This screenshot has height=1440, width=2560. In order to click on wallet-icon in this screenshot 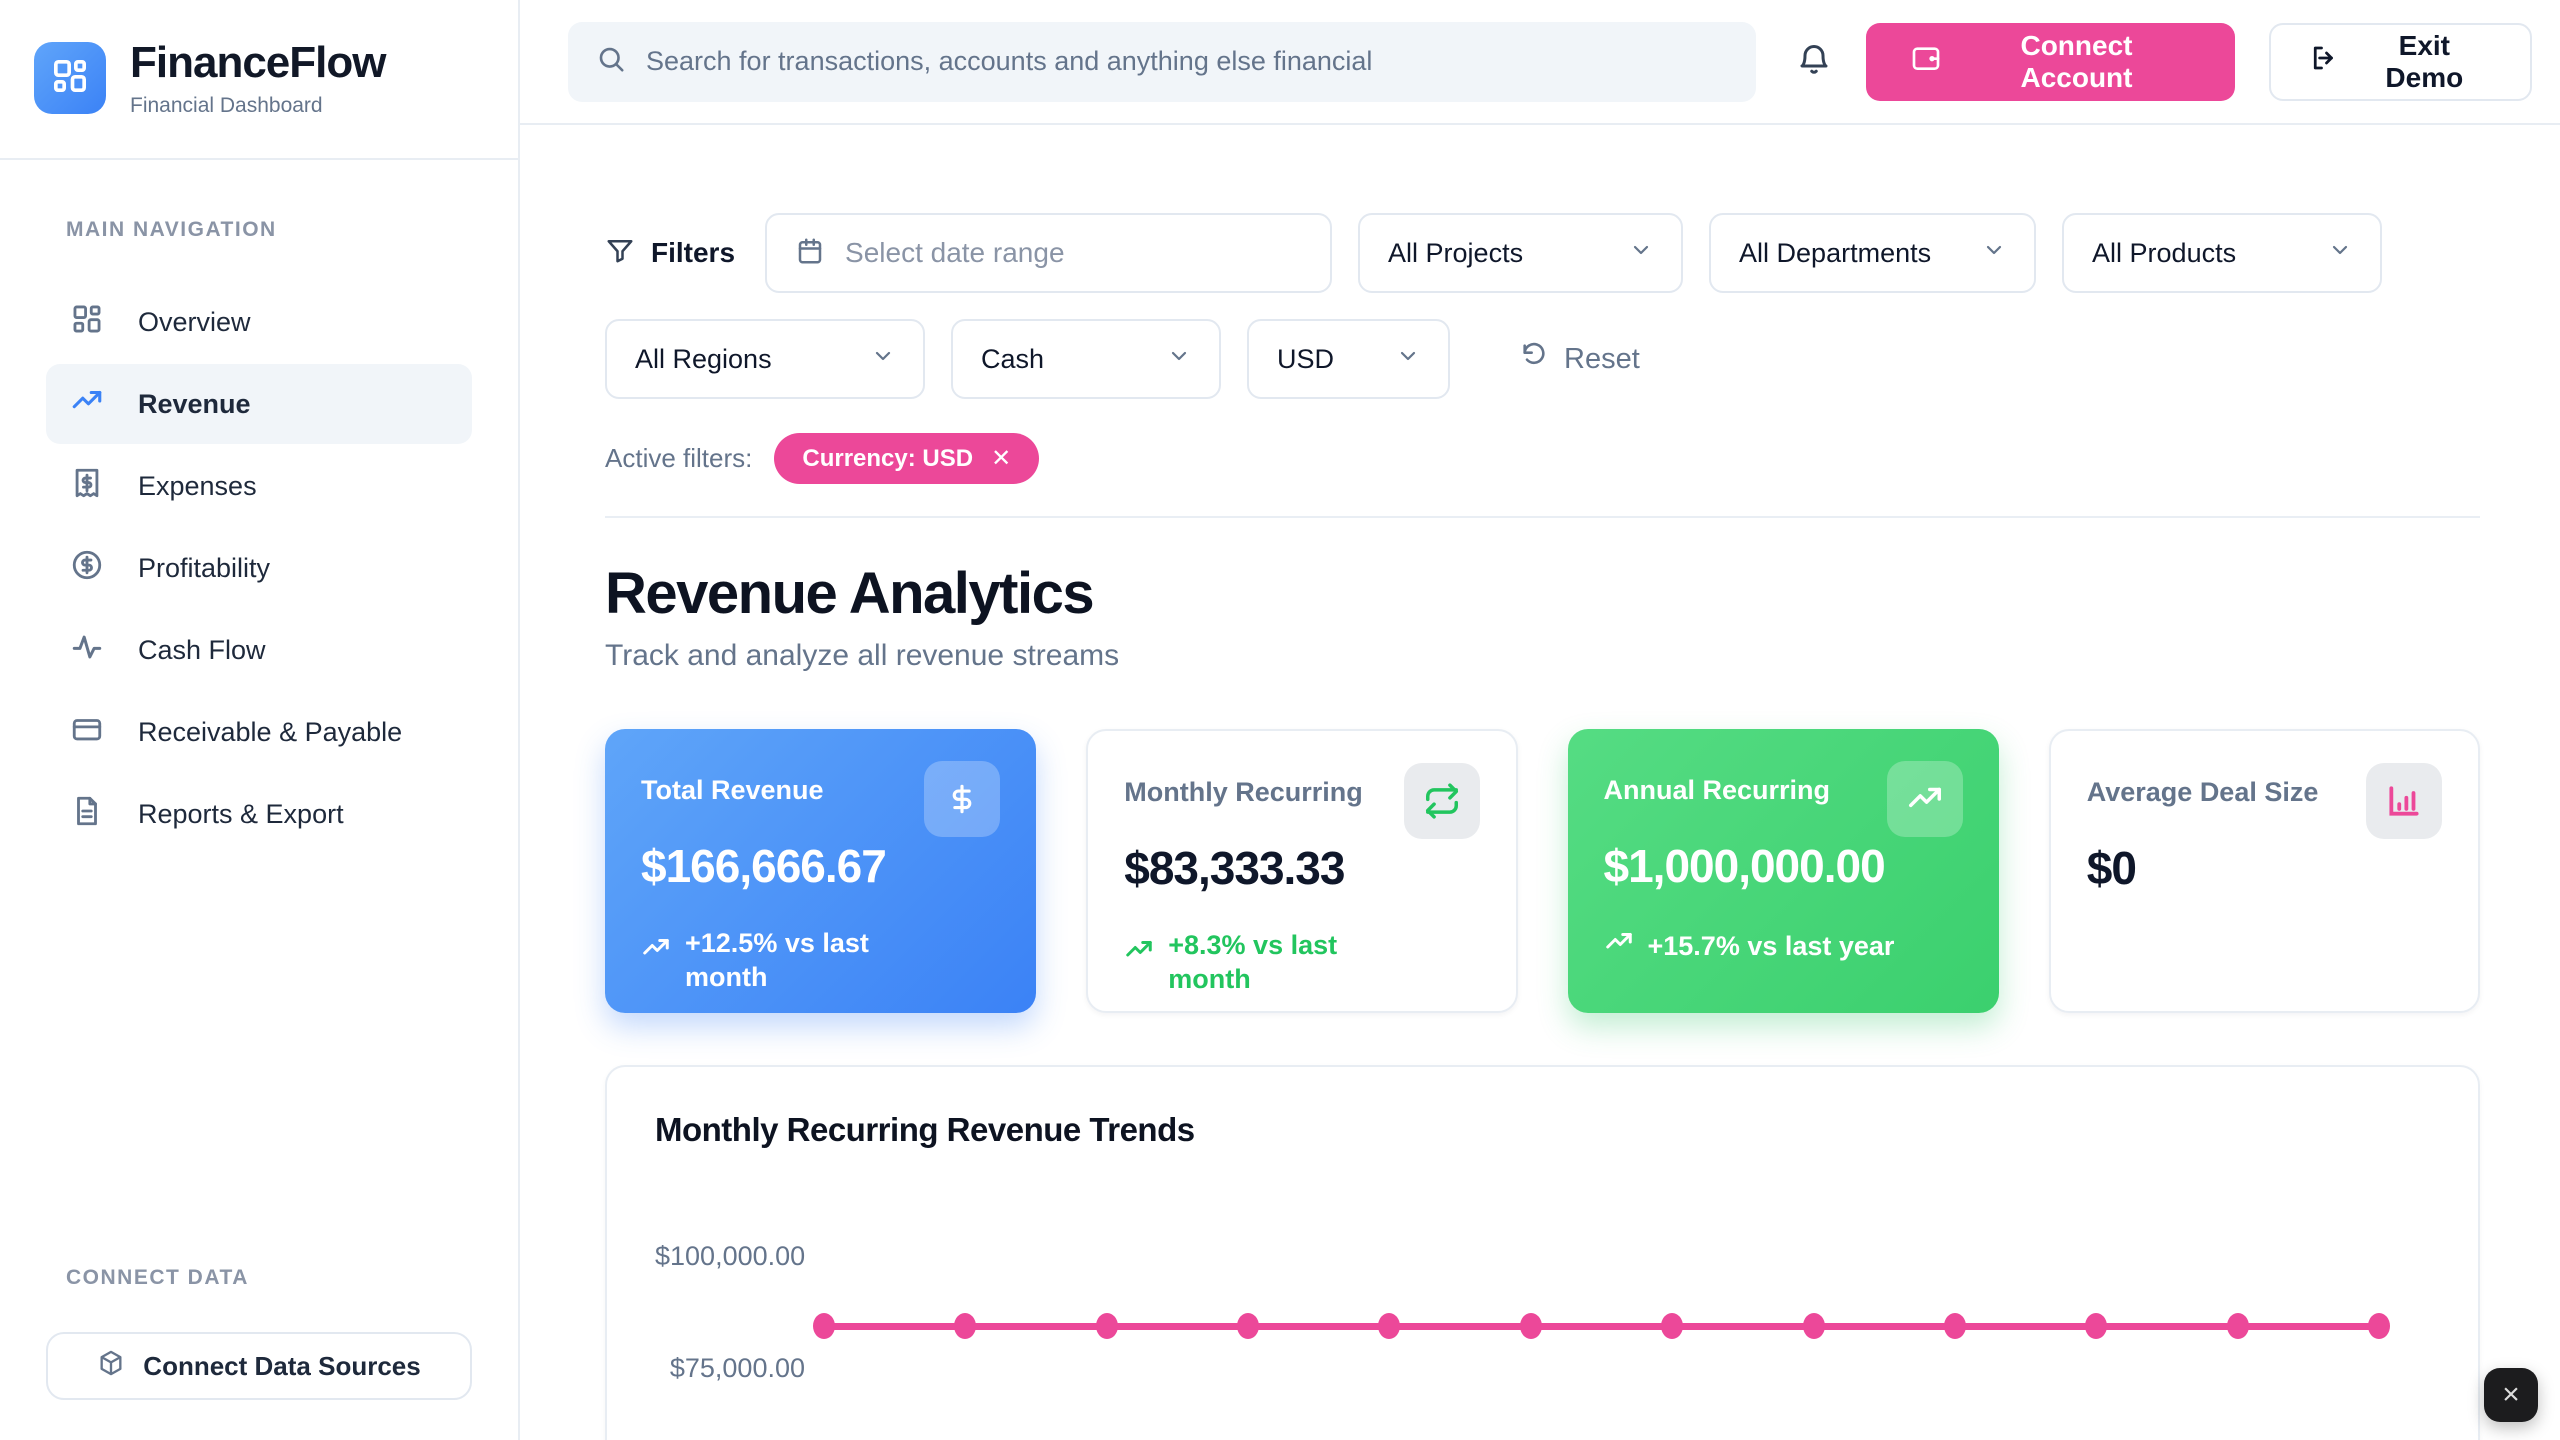, I will do `click(1926, 61)`.